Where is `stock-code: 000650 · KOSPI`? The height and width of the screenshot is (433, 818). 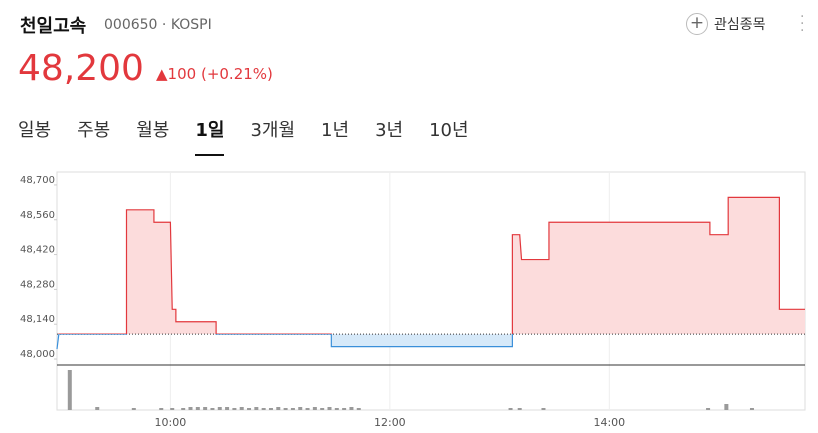 stock-code: 000650 · KOSPI is located at coordinates (158, 25).